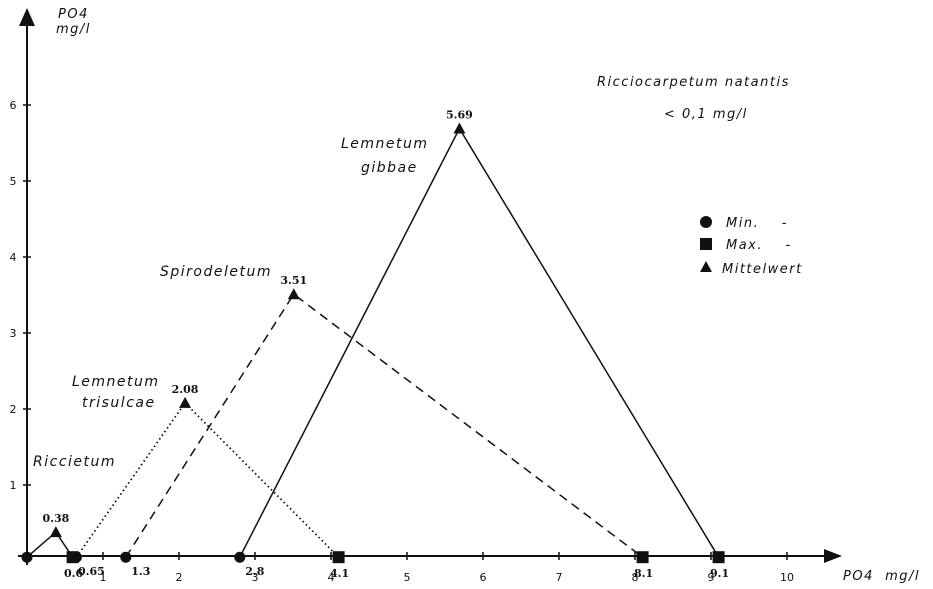  What do you see at coordinates (27, 17) in the screenshot?
I see `y-axis-arrow` at bounding box center [27, 17].